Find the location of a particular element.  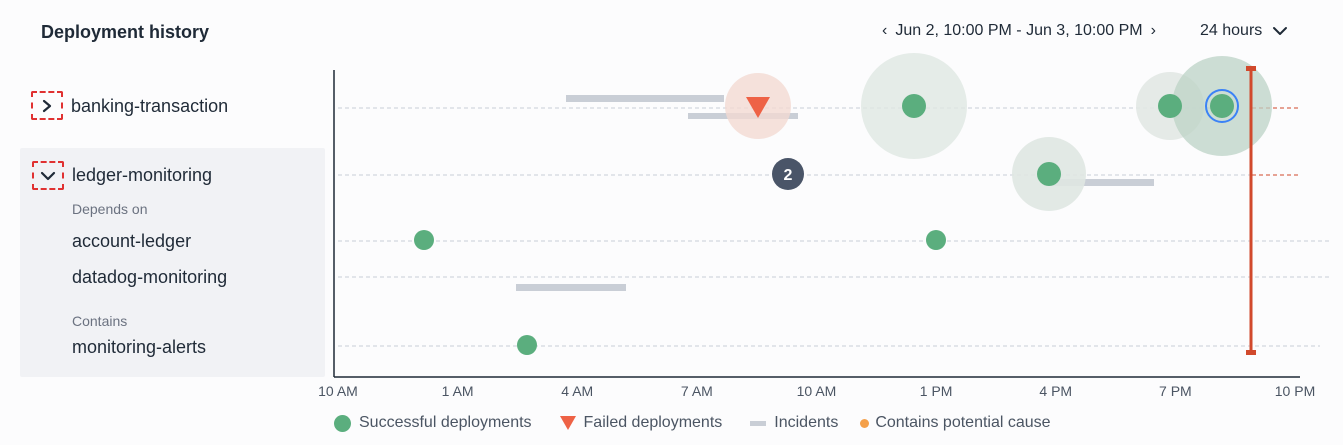

cluster-count: 2 is located at coordinates (788, 175).